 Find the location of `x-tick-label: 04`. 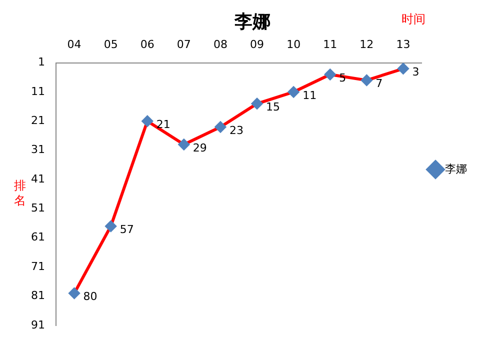

x-tick-label: 04 is located at coordinates (74, 45).